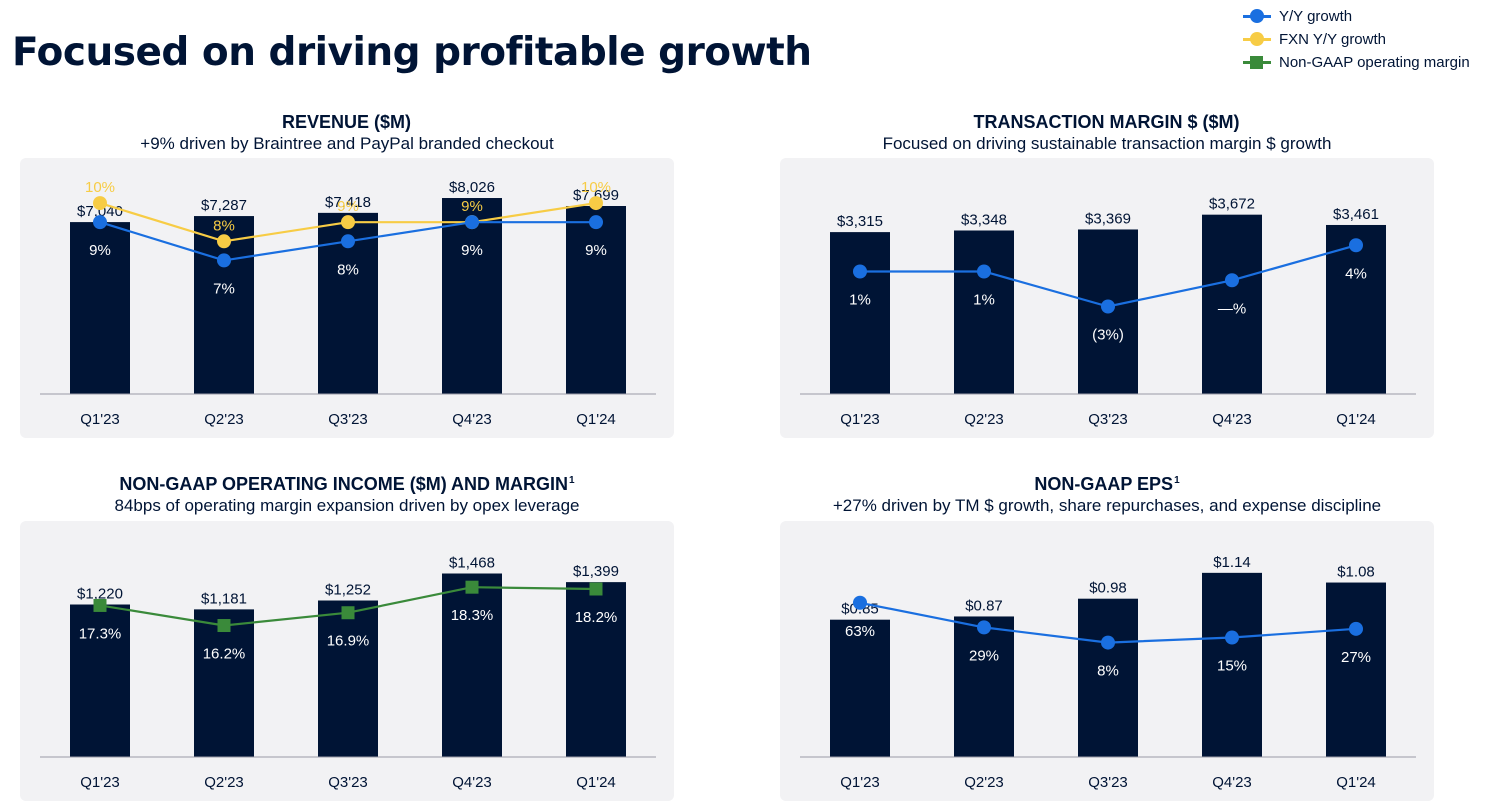 The width and height of the screenshot is (1508, 808). I want to click on legend-item-fxn-yy-growth: FXN Y/Y growth, so click(1356, 39).